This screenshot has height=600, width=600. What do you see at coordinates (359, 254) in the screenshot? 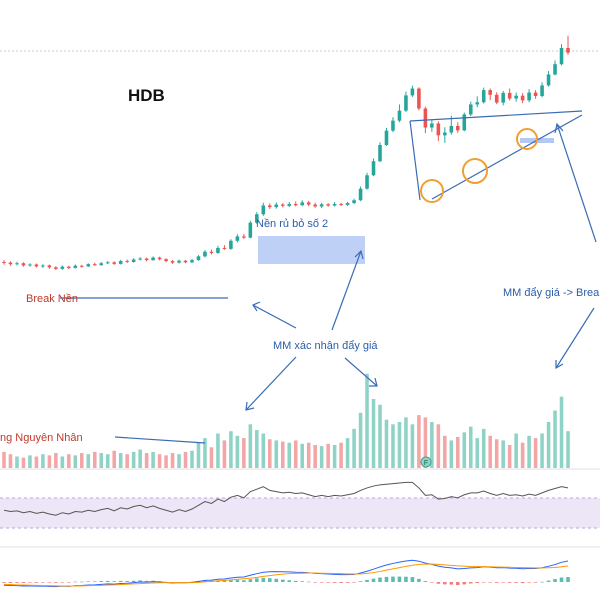
I see `arrow-head-base` at bounding box center [359, 254].